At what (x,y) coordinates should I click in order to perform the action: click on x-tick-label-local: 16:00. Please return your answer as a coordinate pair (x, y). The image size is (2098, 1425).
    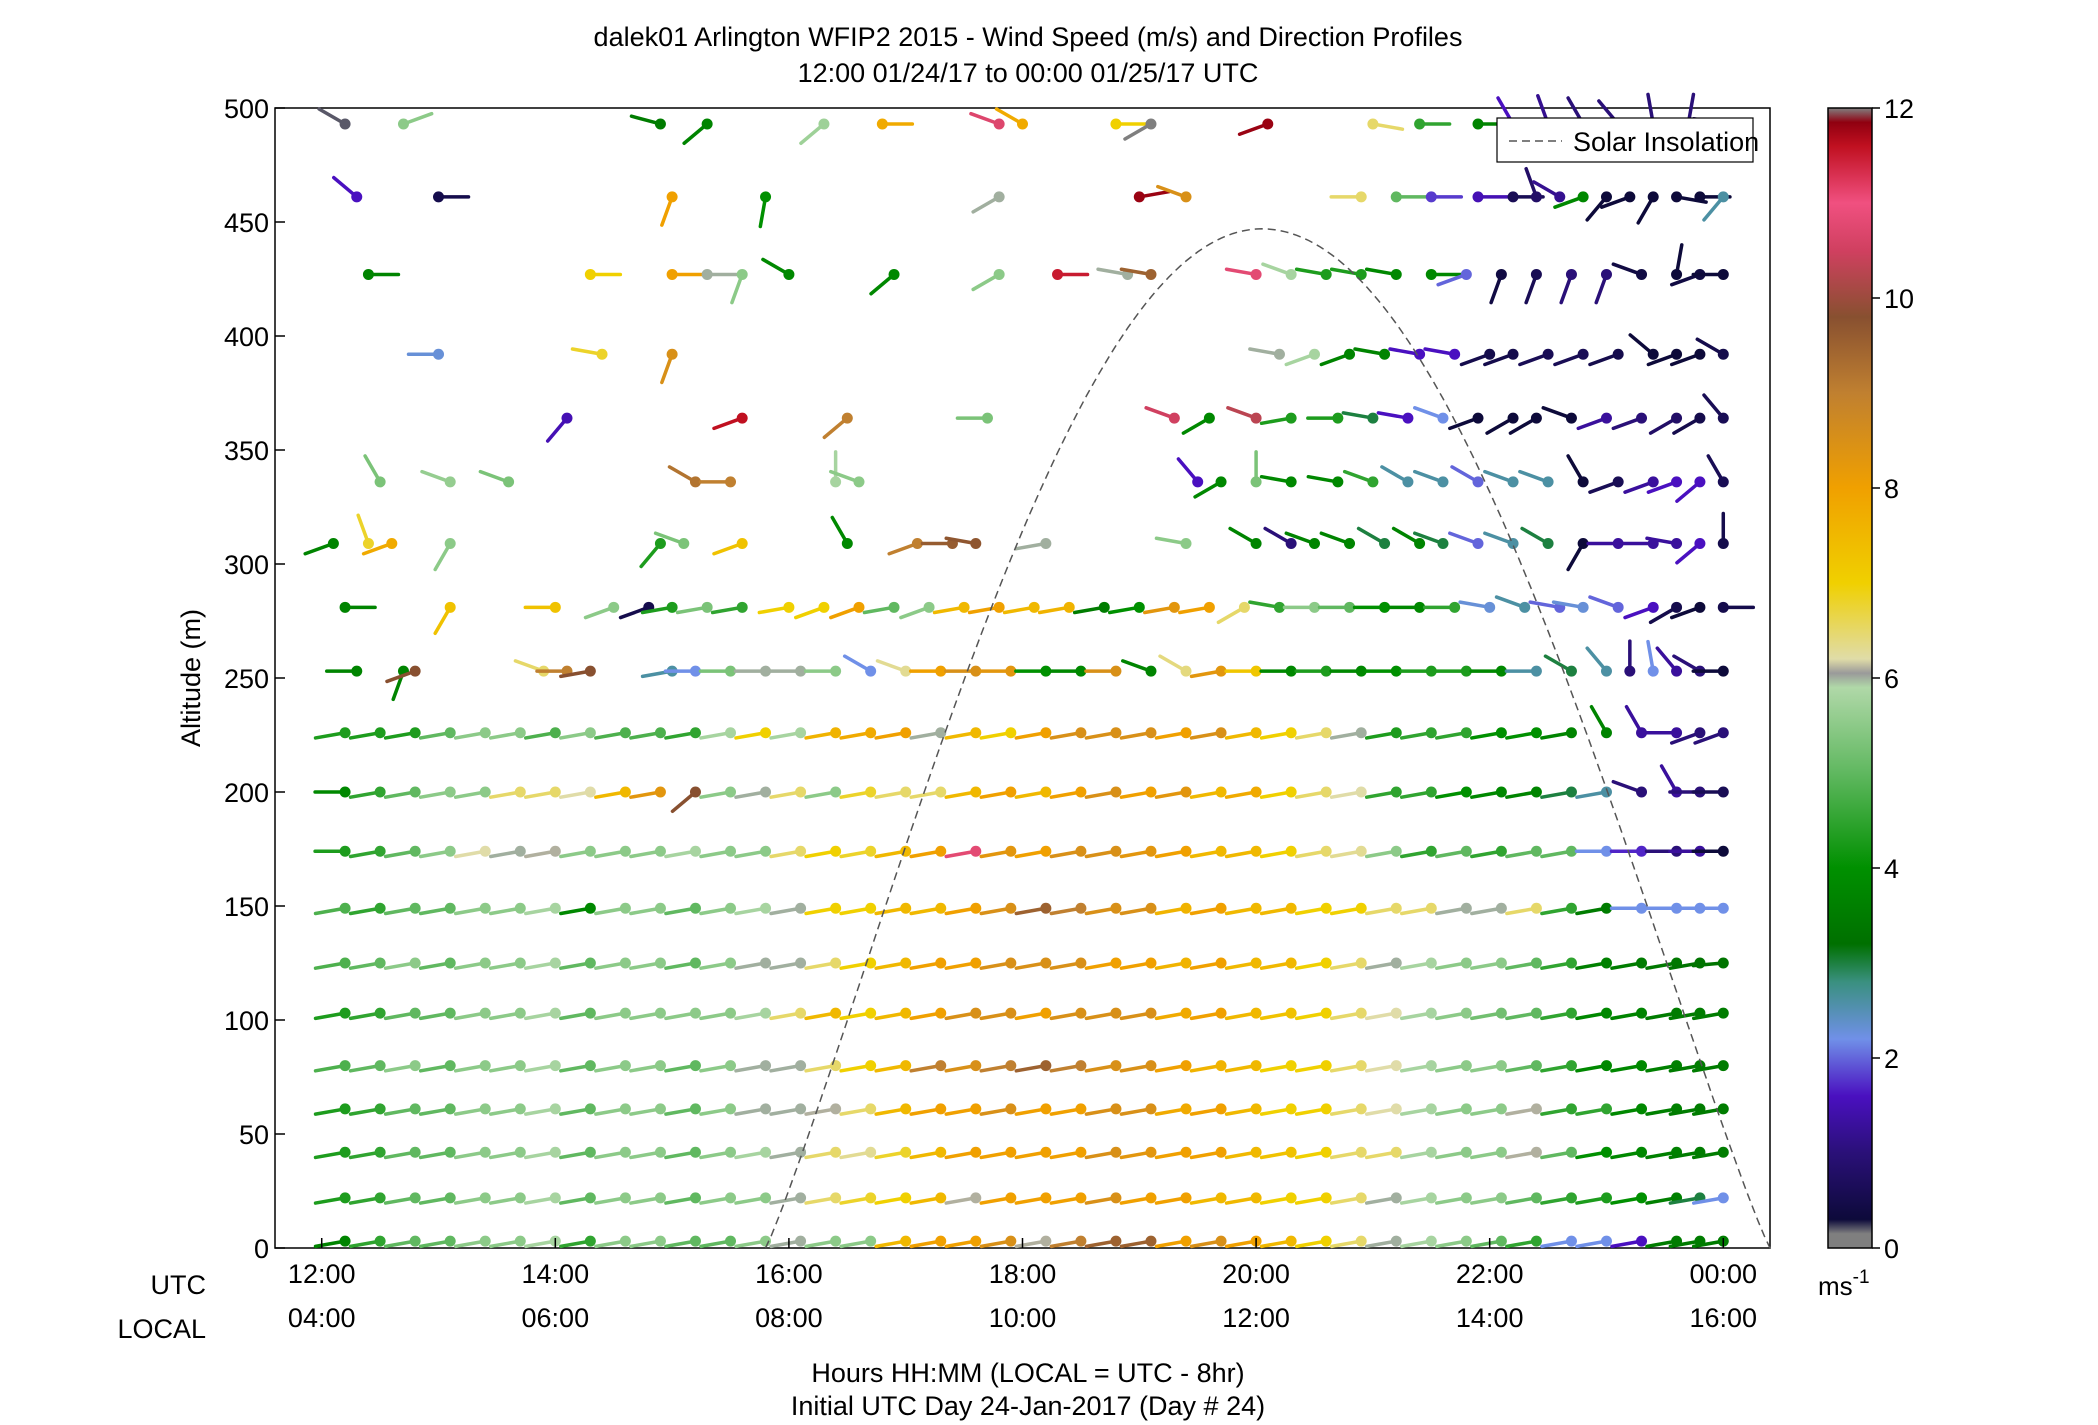
    Looking at the image, I should click on (1723, 1318).